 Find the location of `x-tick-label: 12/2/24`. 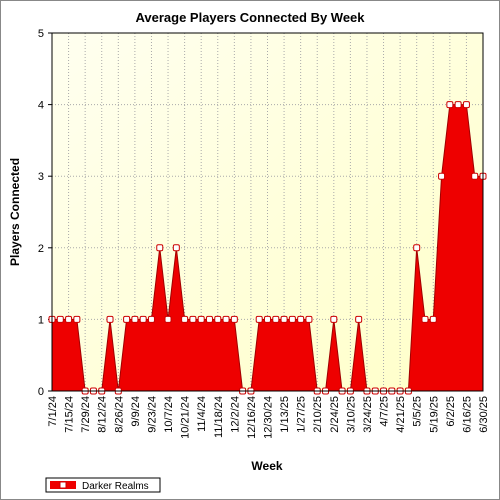

x-tick-label: 12/2/24 is located at coordinates (235, 414).